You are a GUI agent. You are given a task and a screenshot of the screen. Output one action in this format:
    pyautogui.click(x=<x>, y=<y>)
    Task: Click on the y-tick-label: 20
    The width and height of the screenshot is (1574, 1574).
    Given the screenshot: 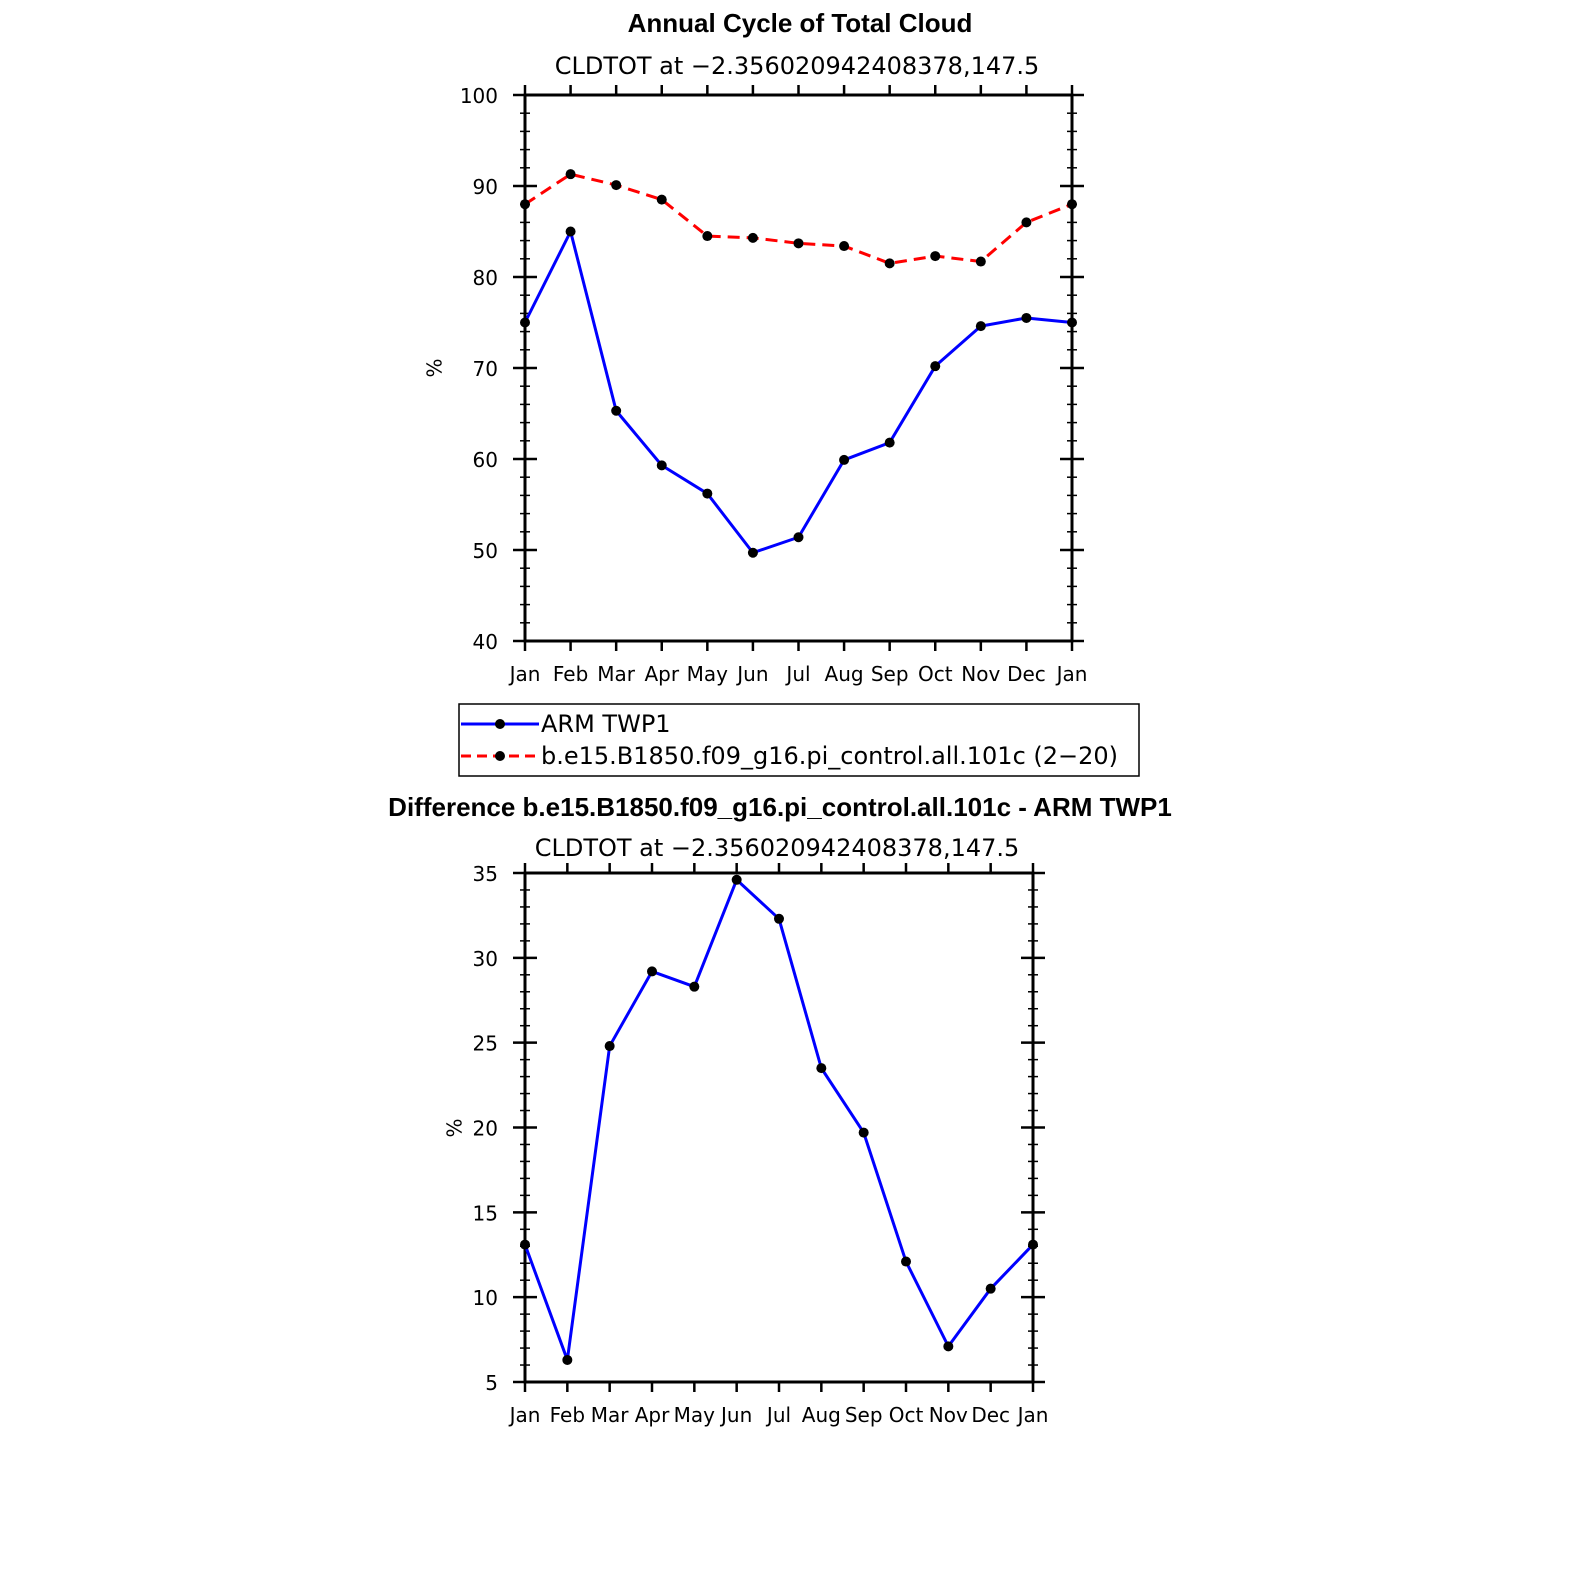 What is the action you would take?
    pyautogui.click(x=485, y=1129)
    